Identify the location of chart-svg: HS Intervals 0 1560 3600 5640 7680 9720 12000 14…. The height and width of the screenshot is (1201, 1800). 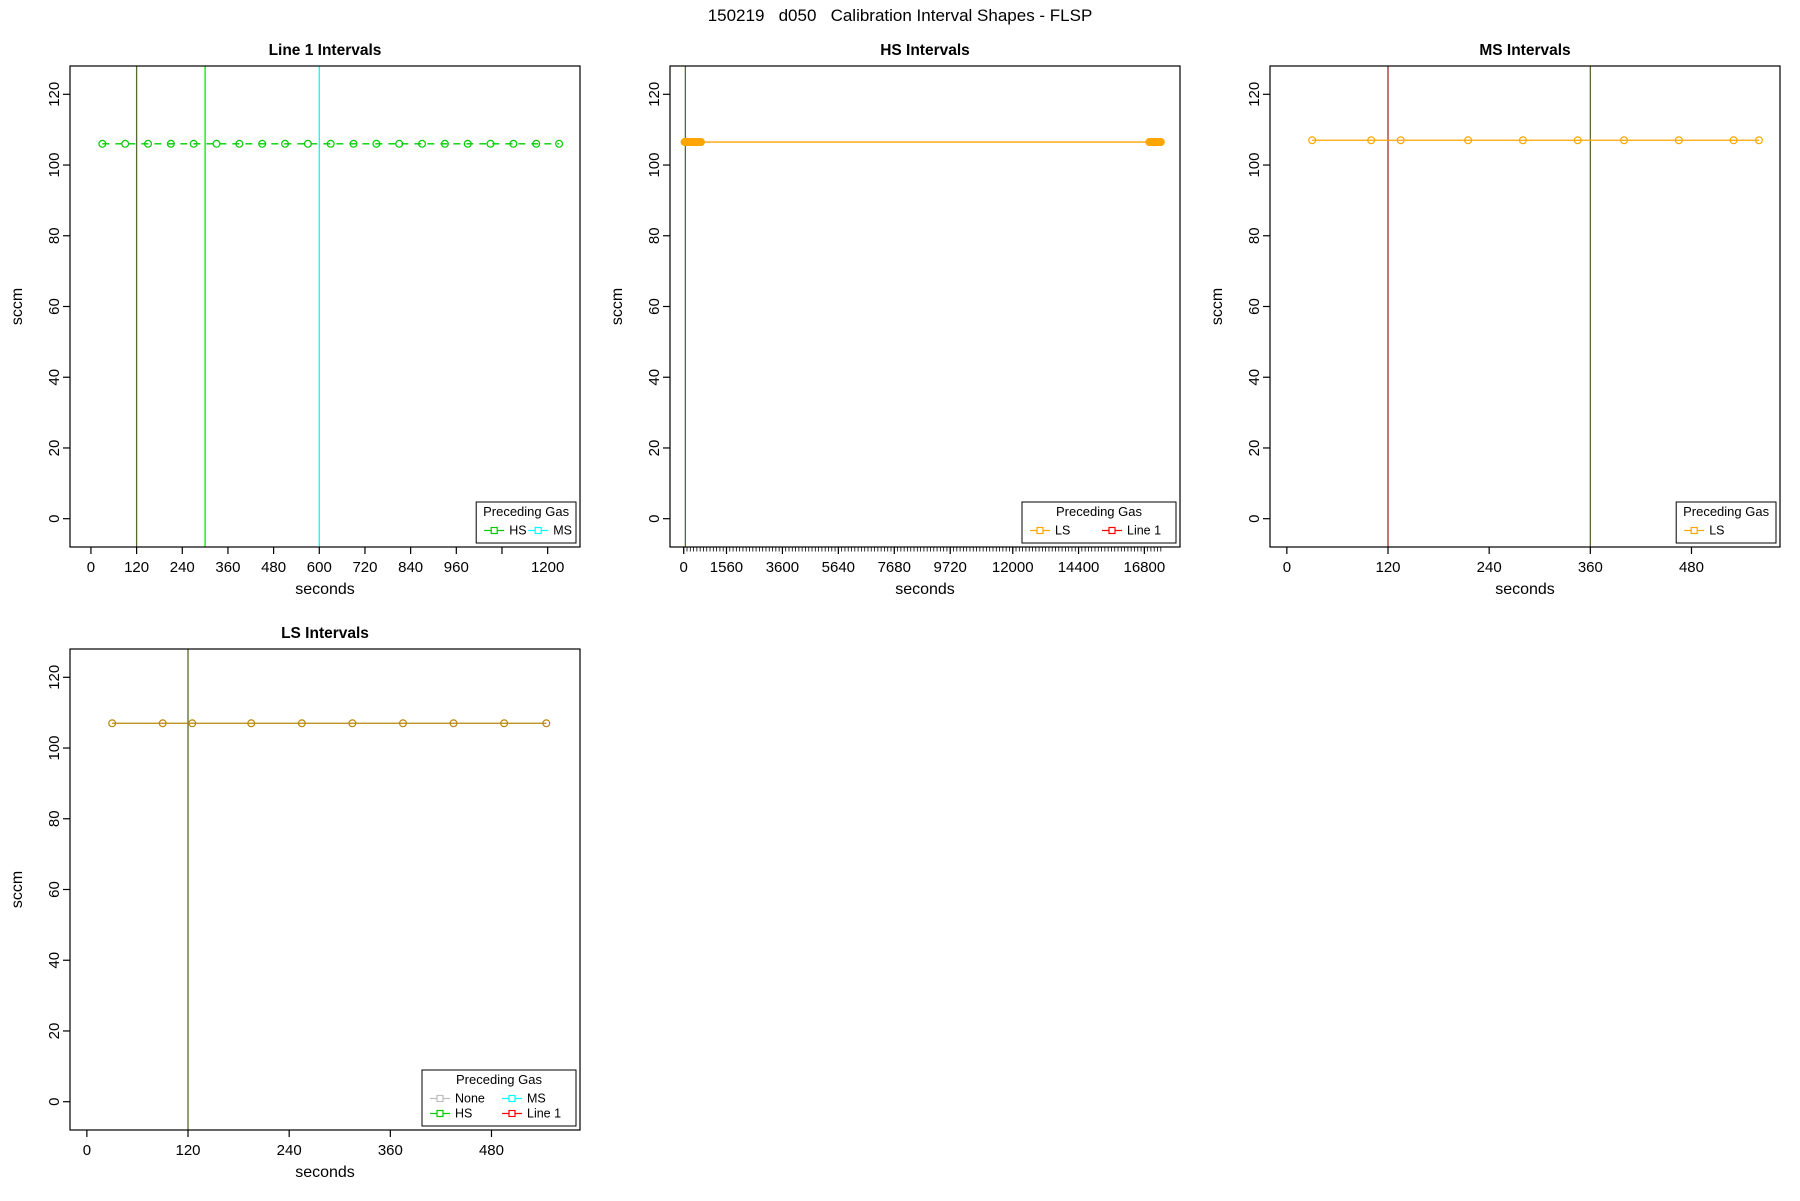
(895, 320).